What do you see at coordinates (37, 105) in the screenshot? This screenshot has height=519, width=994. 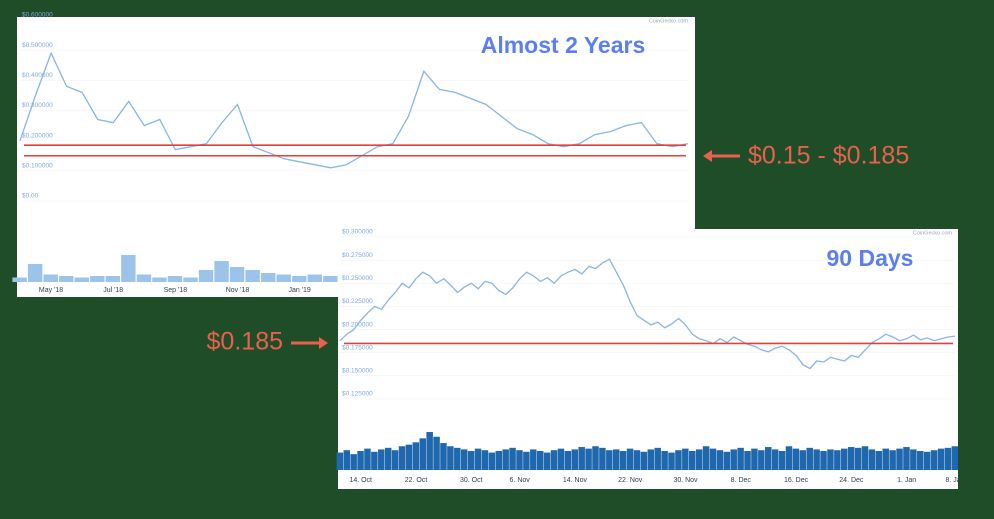 I see `y-tick-label: $0.300000` at bounding box center [37, 105].